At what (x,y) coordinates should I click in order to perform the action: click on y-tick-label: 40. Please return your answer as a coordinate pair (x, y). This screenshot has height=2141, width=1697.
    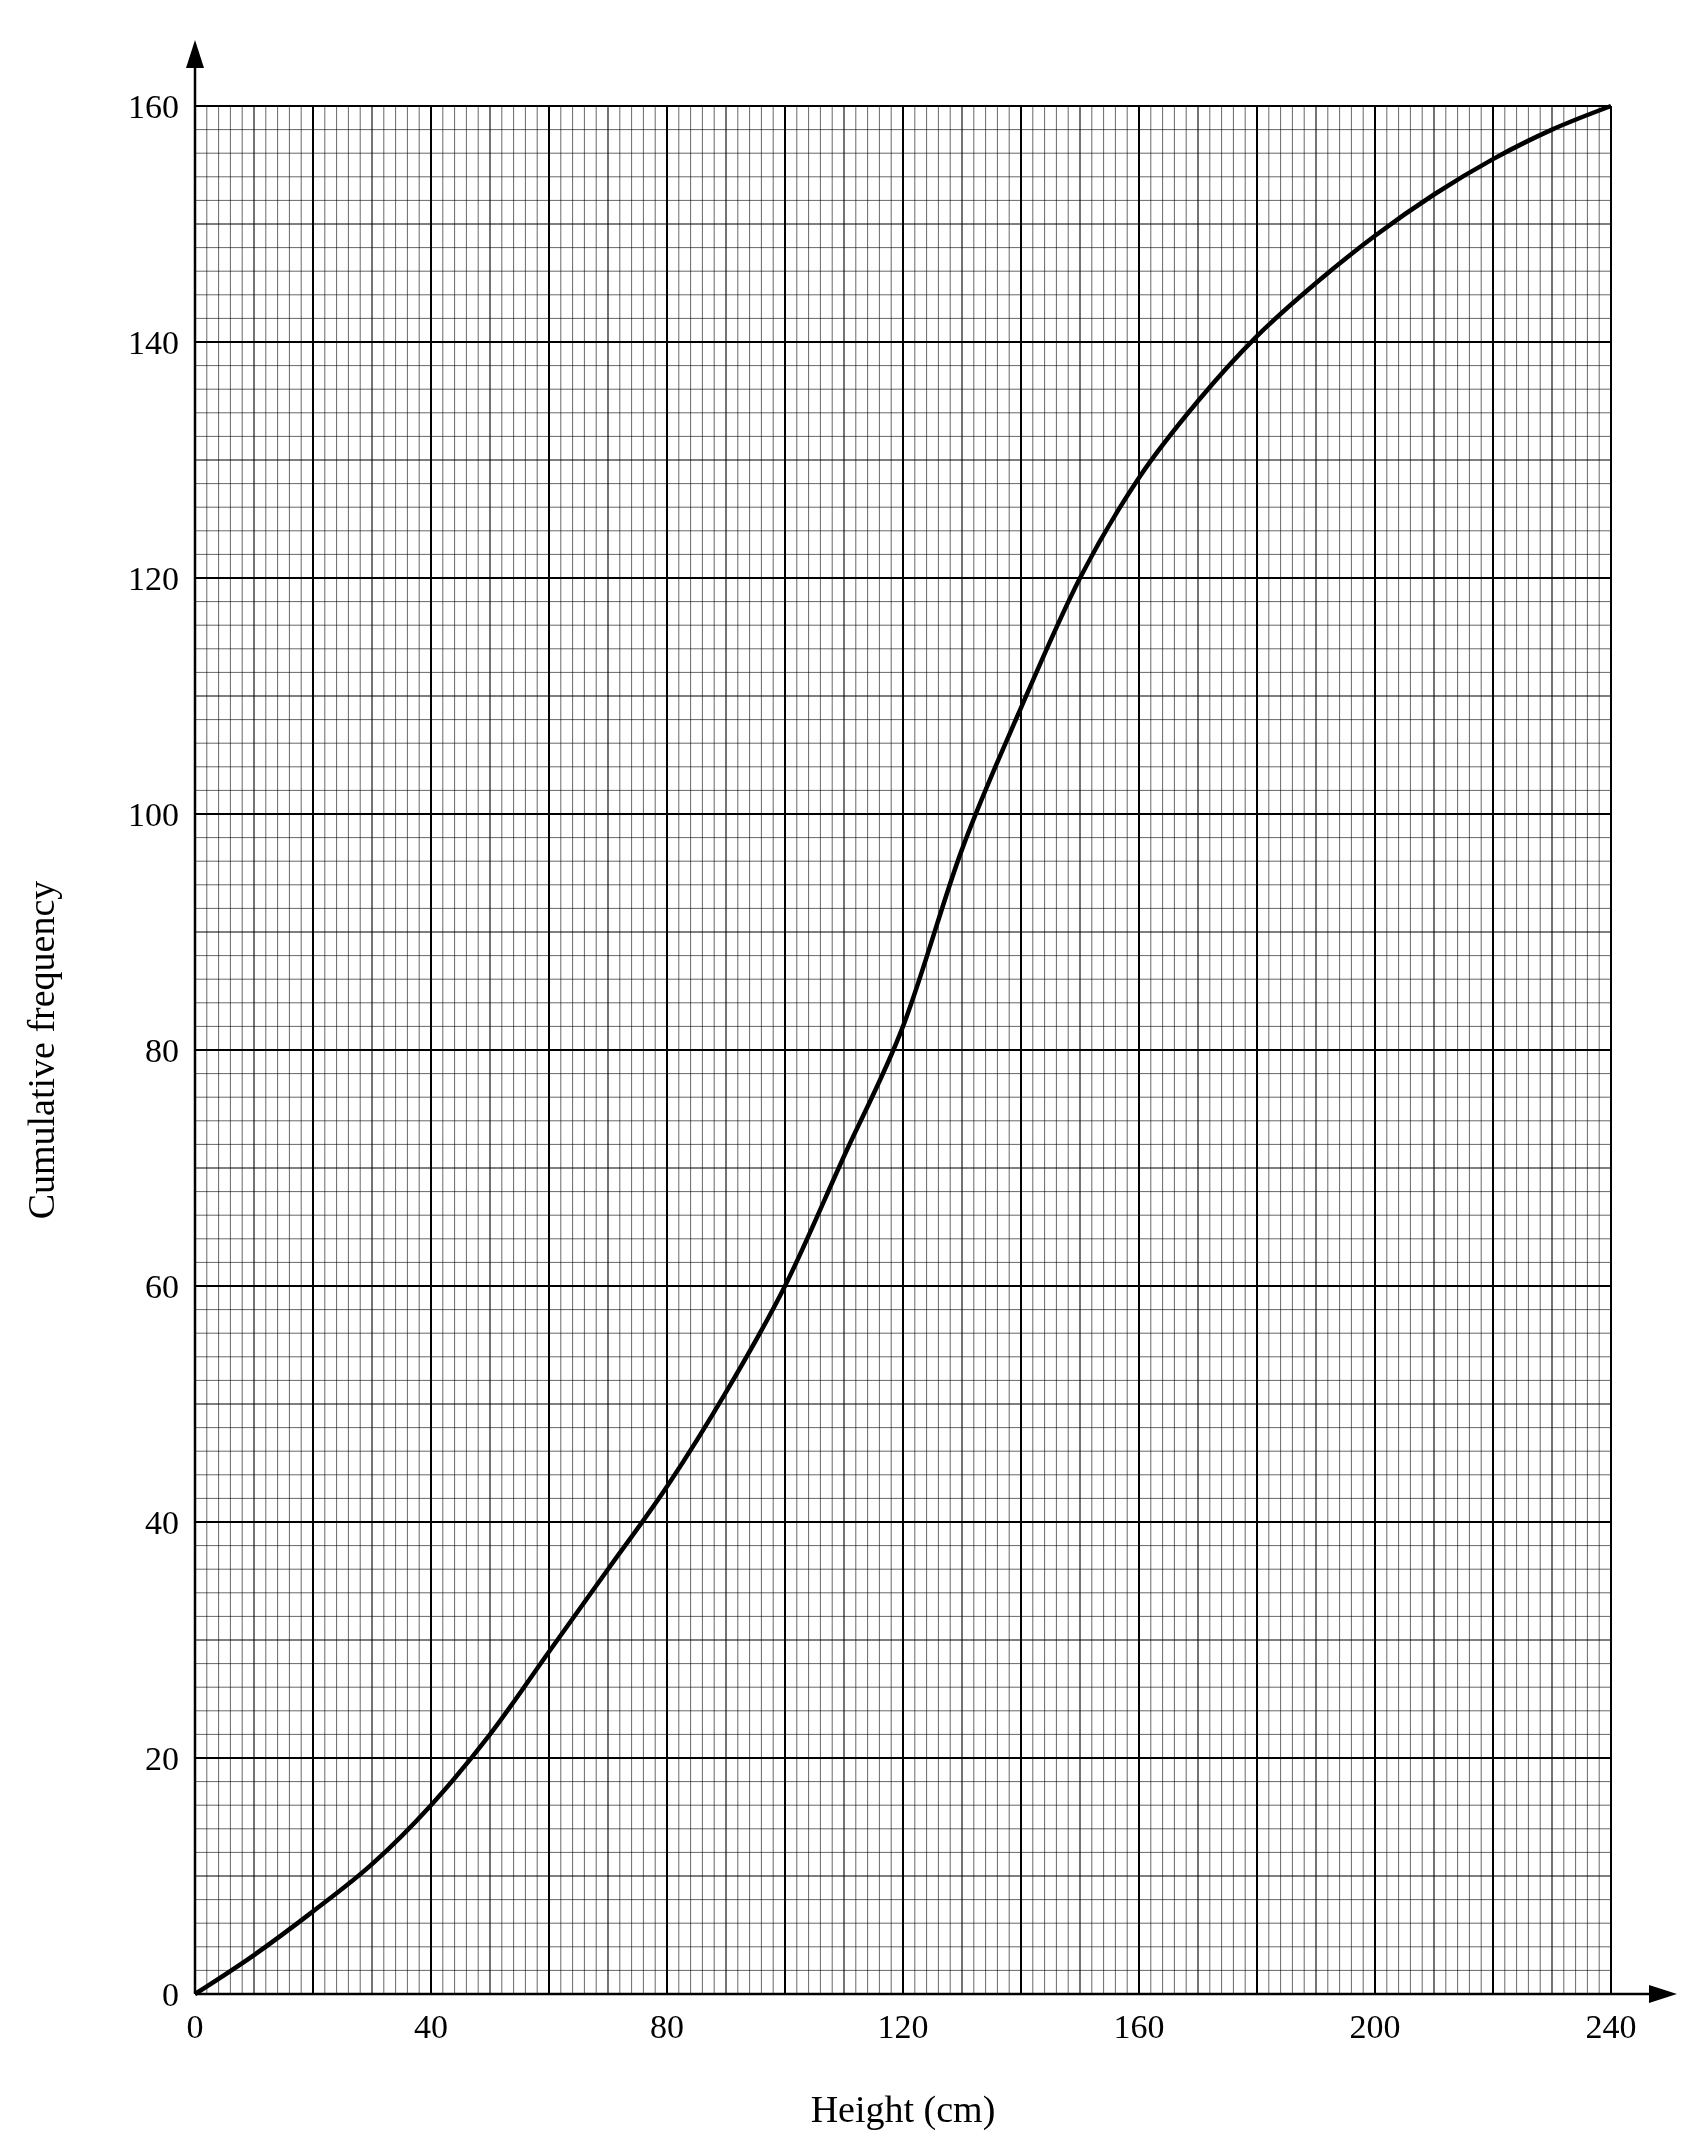
    Looking at the image, I should click on (162, 1522).